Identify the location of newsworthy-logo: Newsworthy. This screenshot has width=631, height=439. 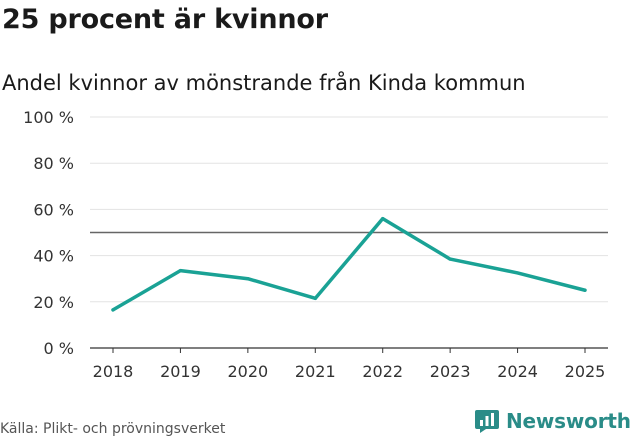
(552, 421).